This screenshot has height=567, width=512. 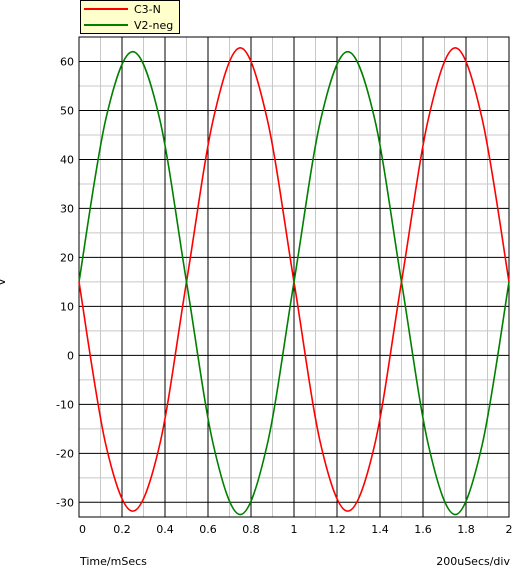 What do you see at coordinates (67, 208) in the screenshot?
I see `y-tick-label: 30` at bounding box center [67, 208].